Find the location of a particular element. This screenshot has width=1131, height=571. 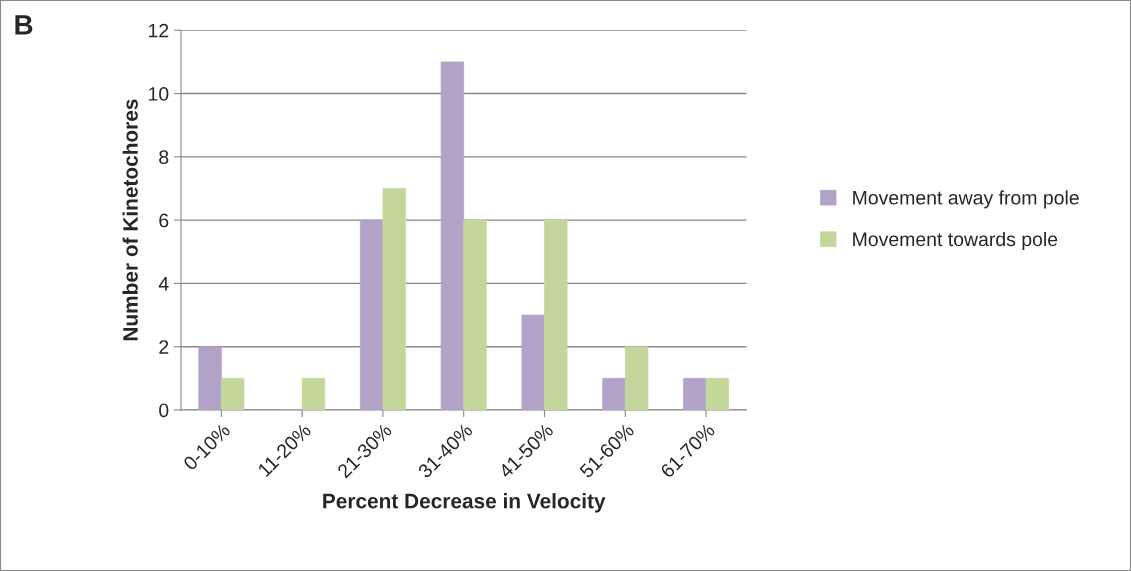

y-tick-label: 6 is located at coordinates (164, 220).